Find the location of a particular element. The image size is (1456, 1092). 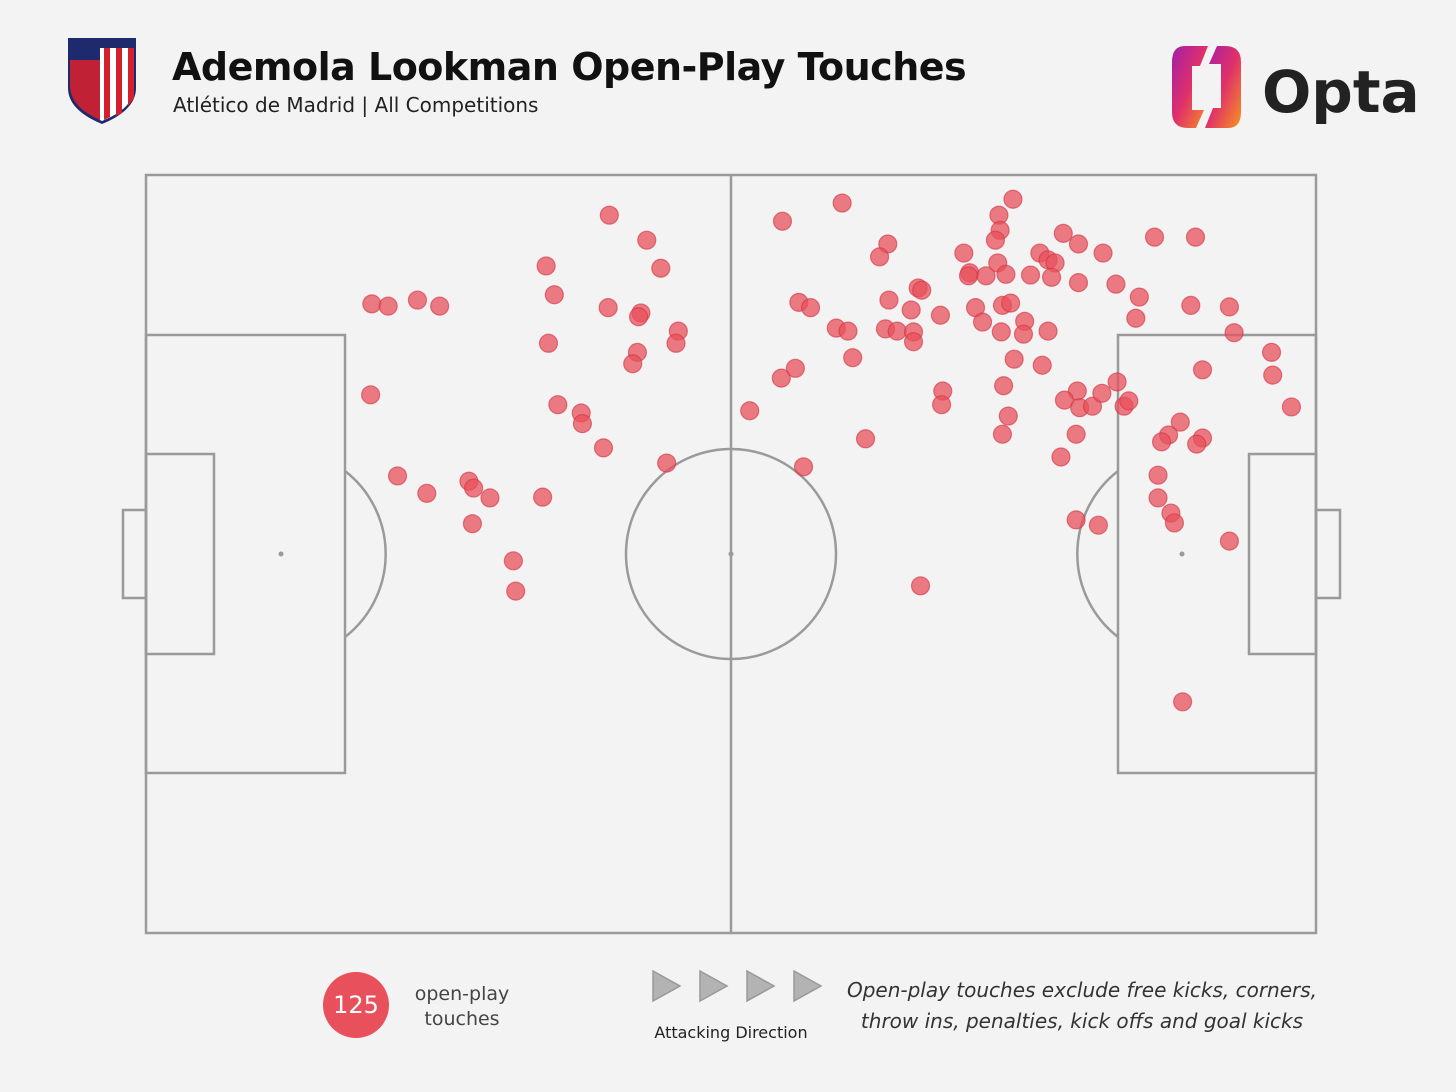

direction-label: Attacking Direction is located at coordinates (730, 1032).